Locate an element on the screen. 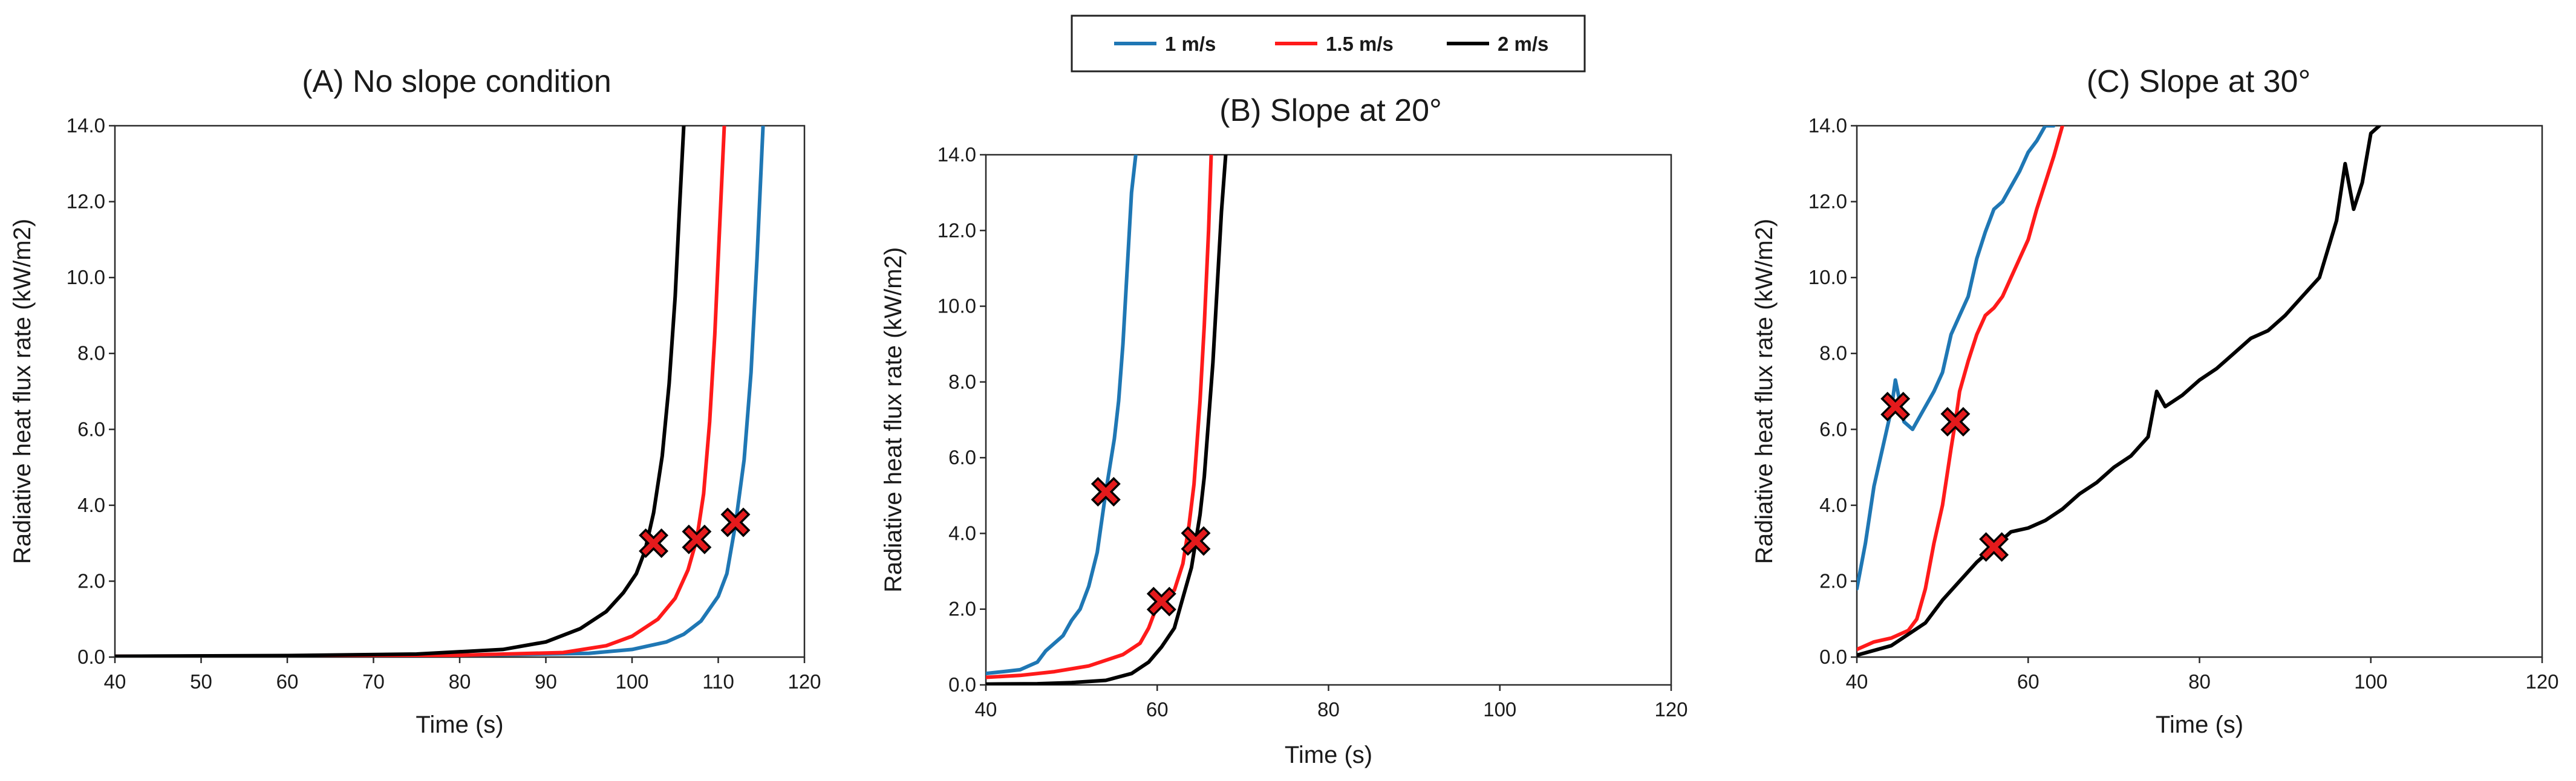 Image resolution: width=2576 pixels, height=781 pixels. x-tick-label: 70 is located at coordinates (373, 681).